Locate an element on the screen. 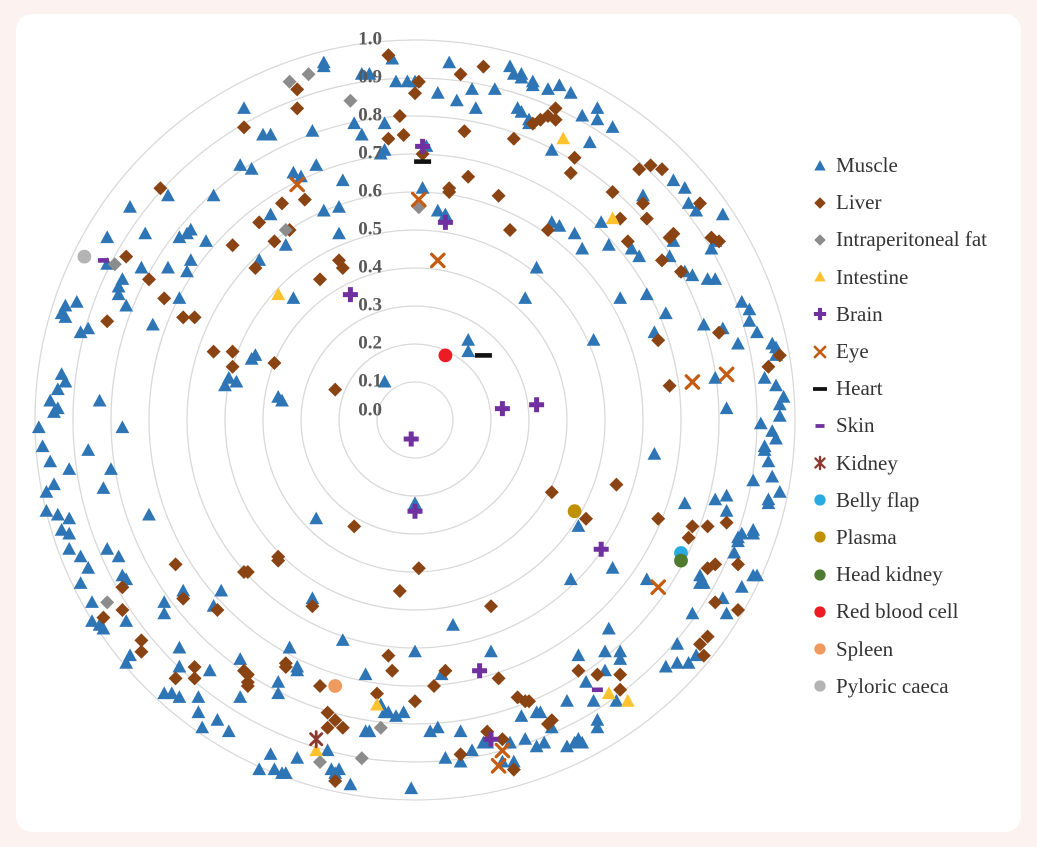 This screenshot has height=847, width=1037. legend-item-muscle: Muscle is located at coordinates (898, 165).